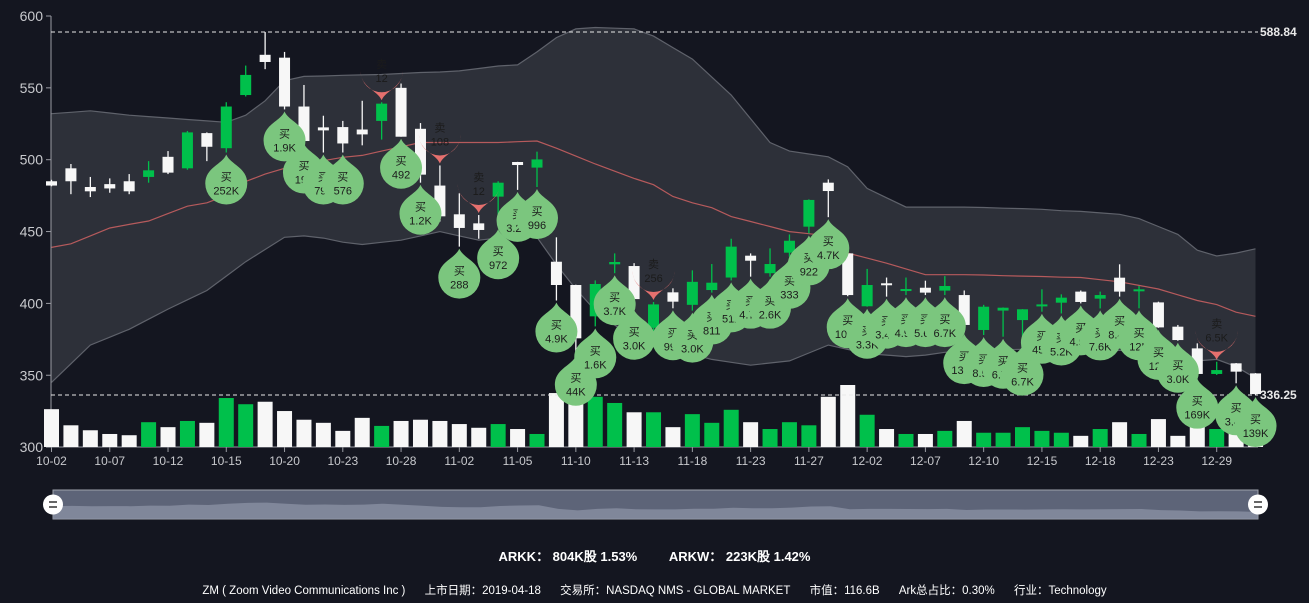 The height and width of the screenshot is (603, 1309). Describe the element at coordinates (655, 504) in the screenshot. I see `zoom-slider` at that location.